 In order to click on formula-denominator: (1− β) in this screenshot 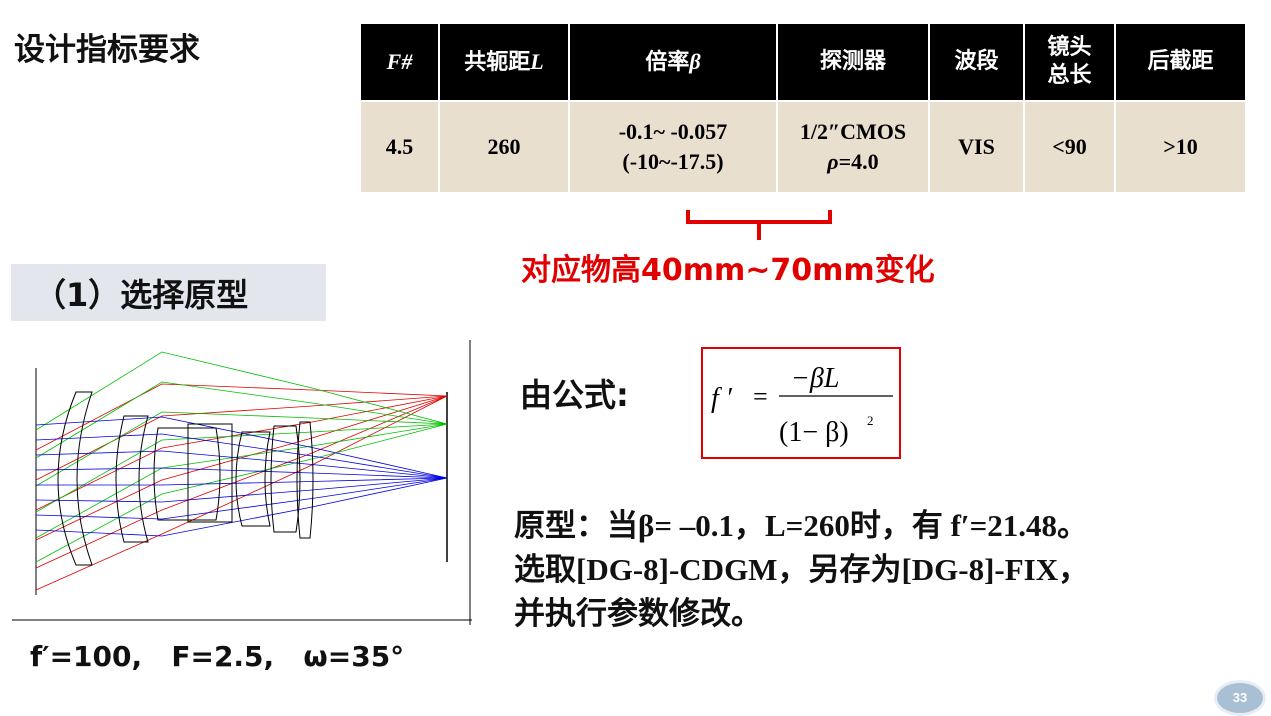, I will do `click(814, 432)`.